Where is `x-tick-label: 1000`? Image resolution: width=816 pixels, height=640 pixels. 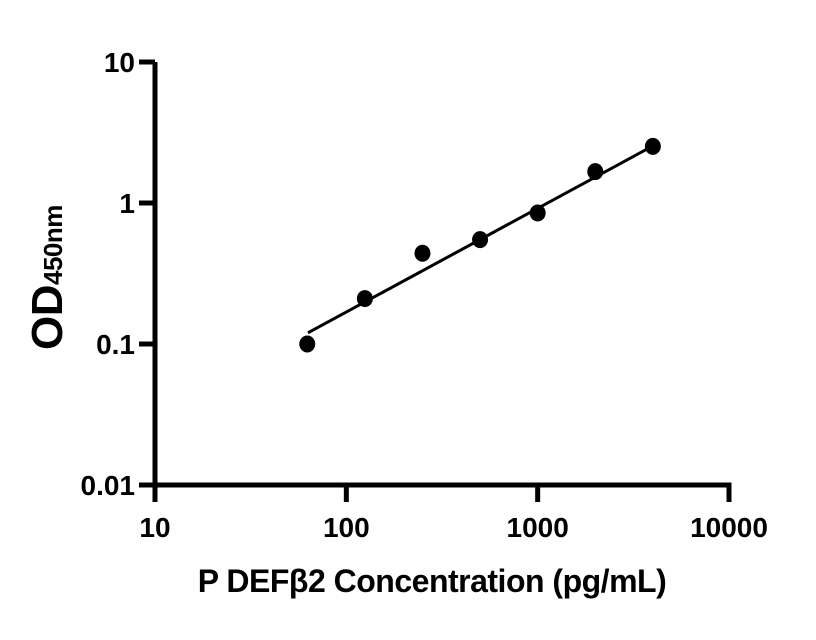 x-tick-label: 1000 is located at coordinates (538, 527).